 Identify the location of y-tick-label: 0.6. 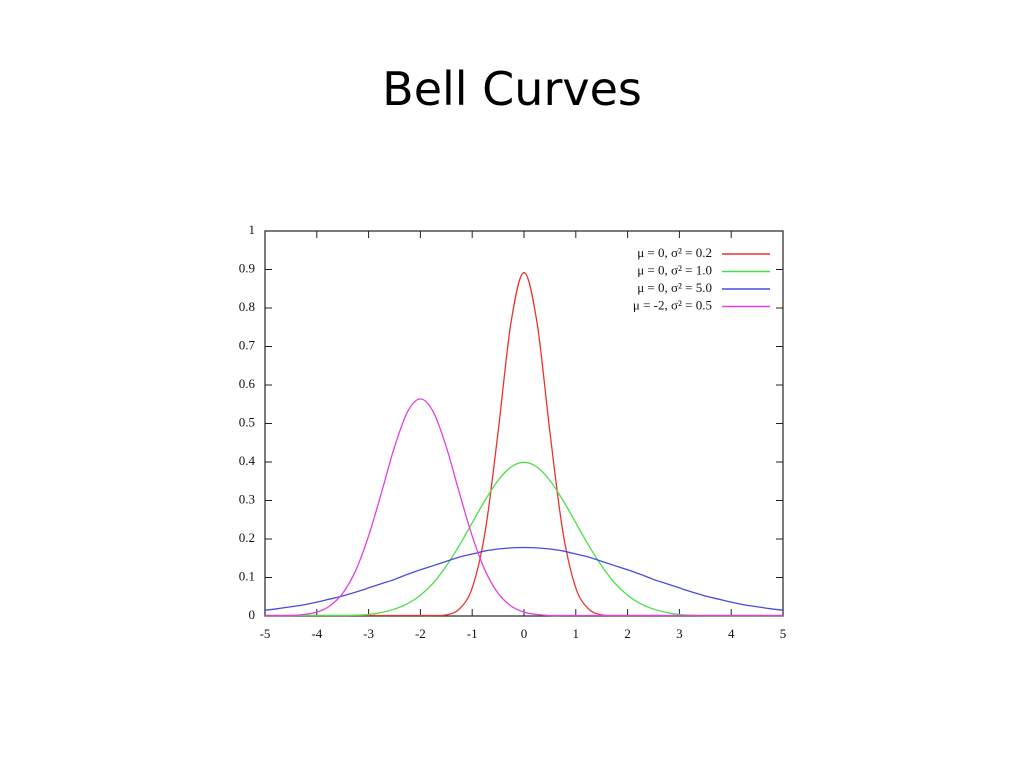
(247, 383).